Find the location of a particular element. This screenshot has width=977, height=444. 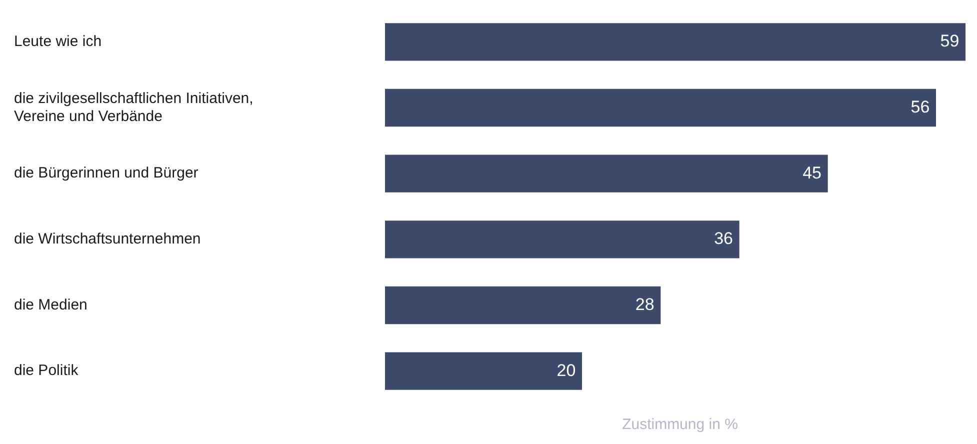

y-tick-label: die zivilgesellschaftlichen Initiativen, Vereine und Verbände is located at coordinates (134, 107).